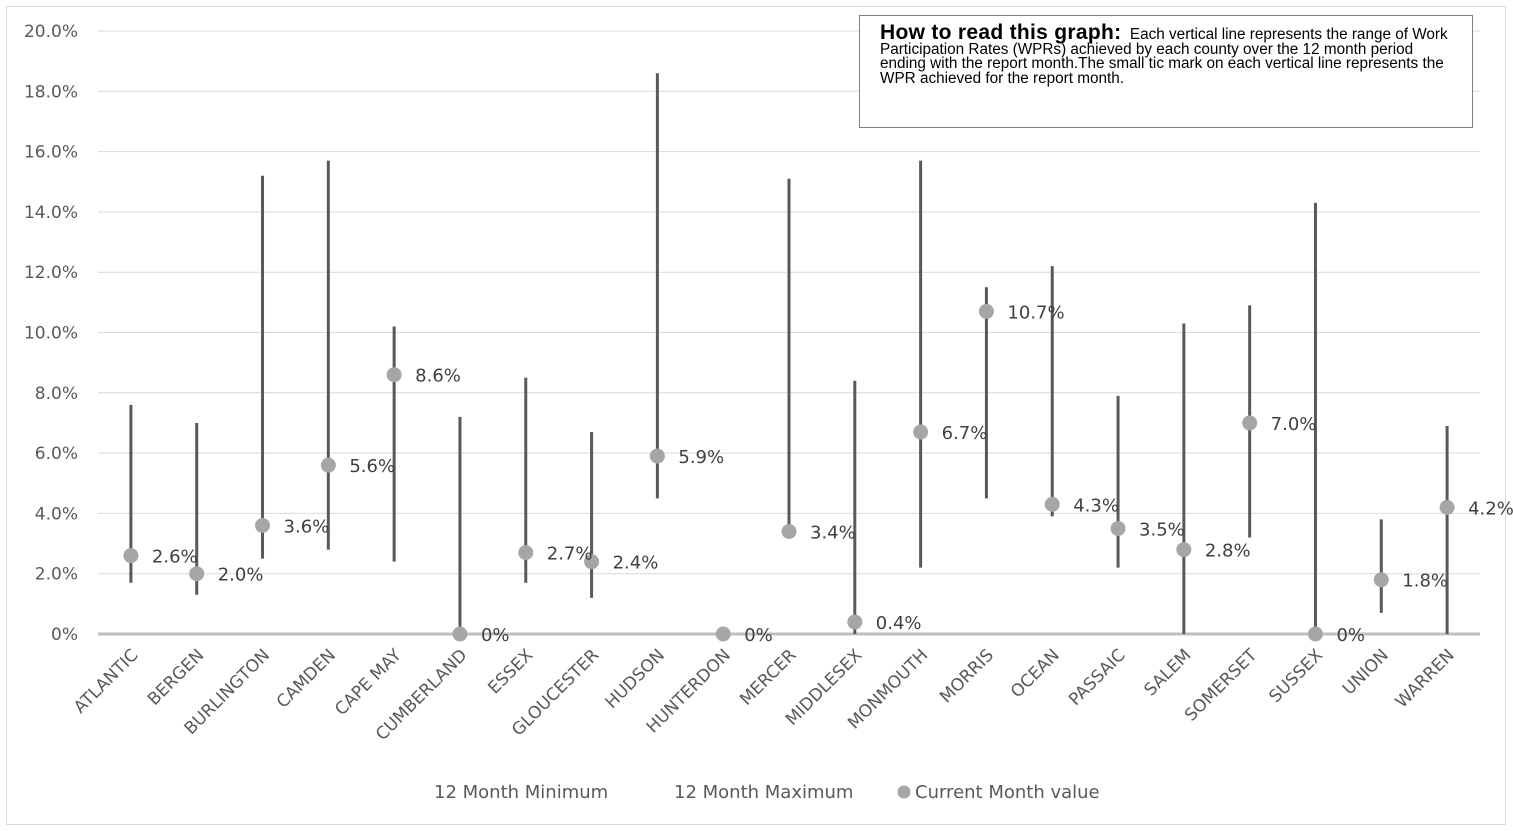 This screenshot has width=1513, height=831. Describe the element at coordinates (1490, 508) in the screenshot. I see `data-label: 4.2%` at that location.